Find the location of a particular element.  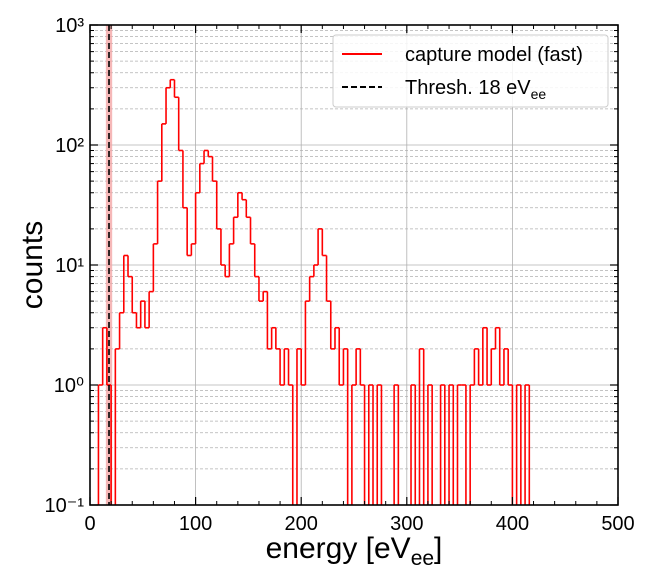

x-axis-label: energy [eVee] is located at coordinates (354, 551).